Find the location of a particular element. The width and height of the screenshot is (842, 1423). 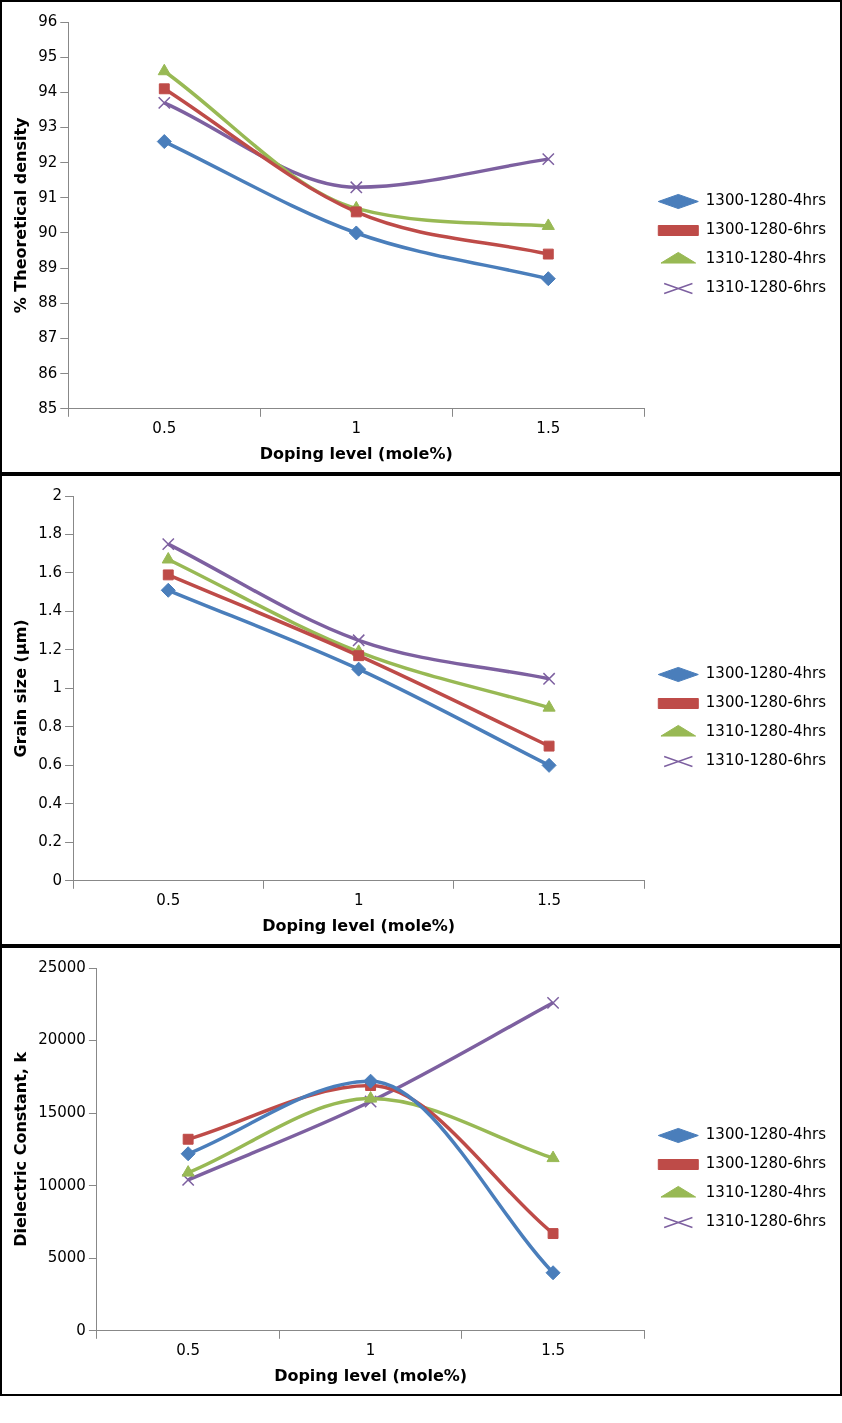

y-tick-label: 15000 is located at coordinates (62, 1112).